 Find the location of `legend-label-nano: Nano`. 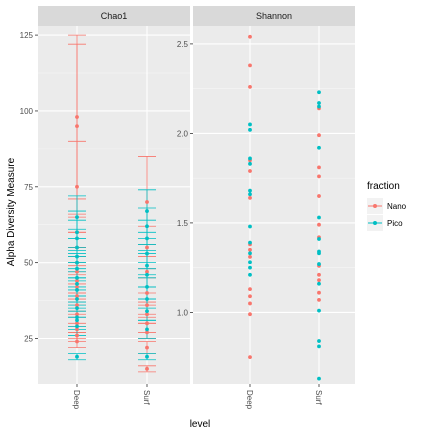

legend-label-nano: Nano is located at coordinates (397, 206).